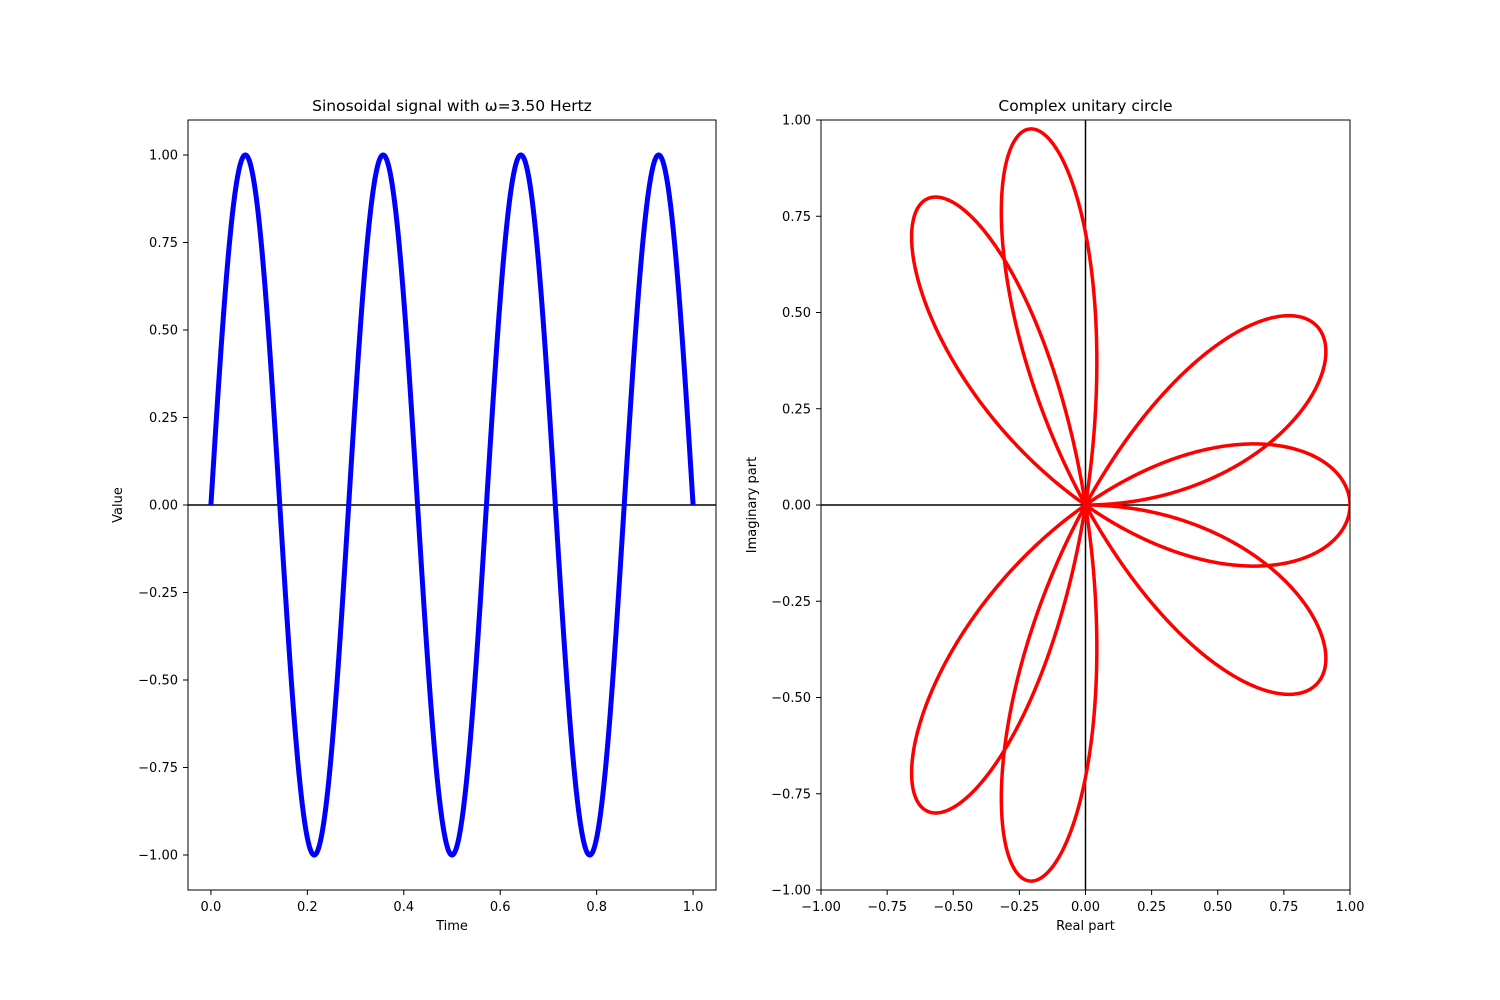 Image resolution: width=1500 pixels, height=1000 pixels. I want to click on y-axis-label: Value, so click(118, 505).